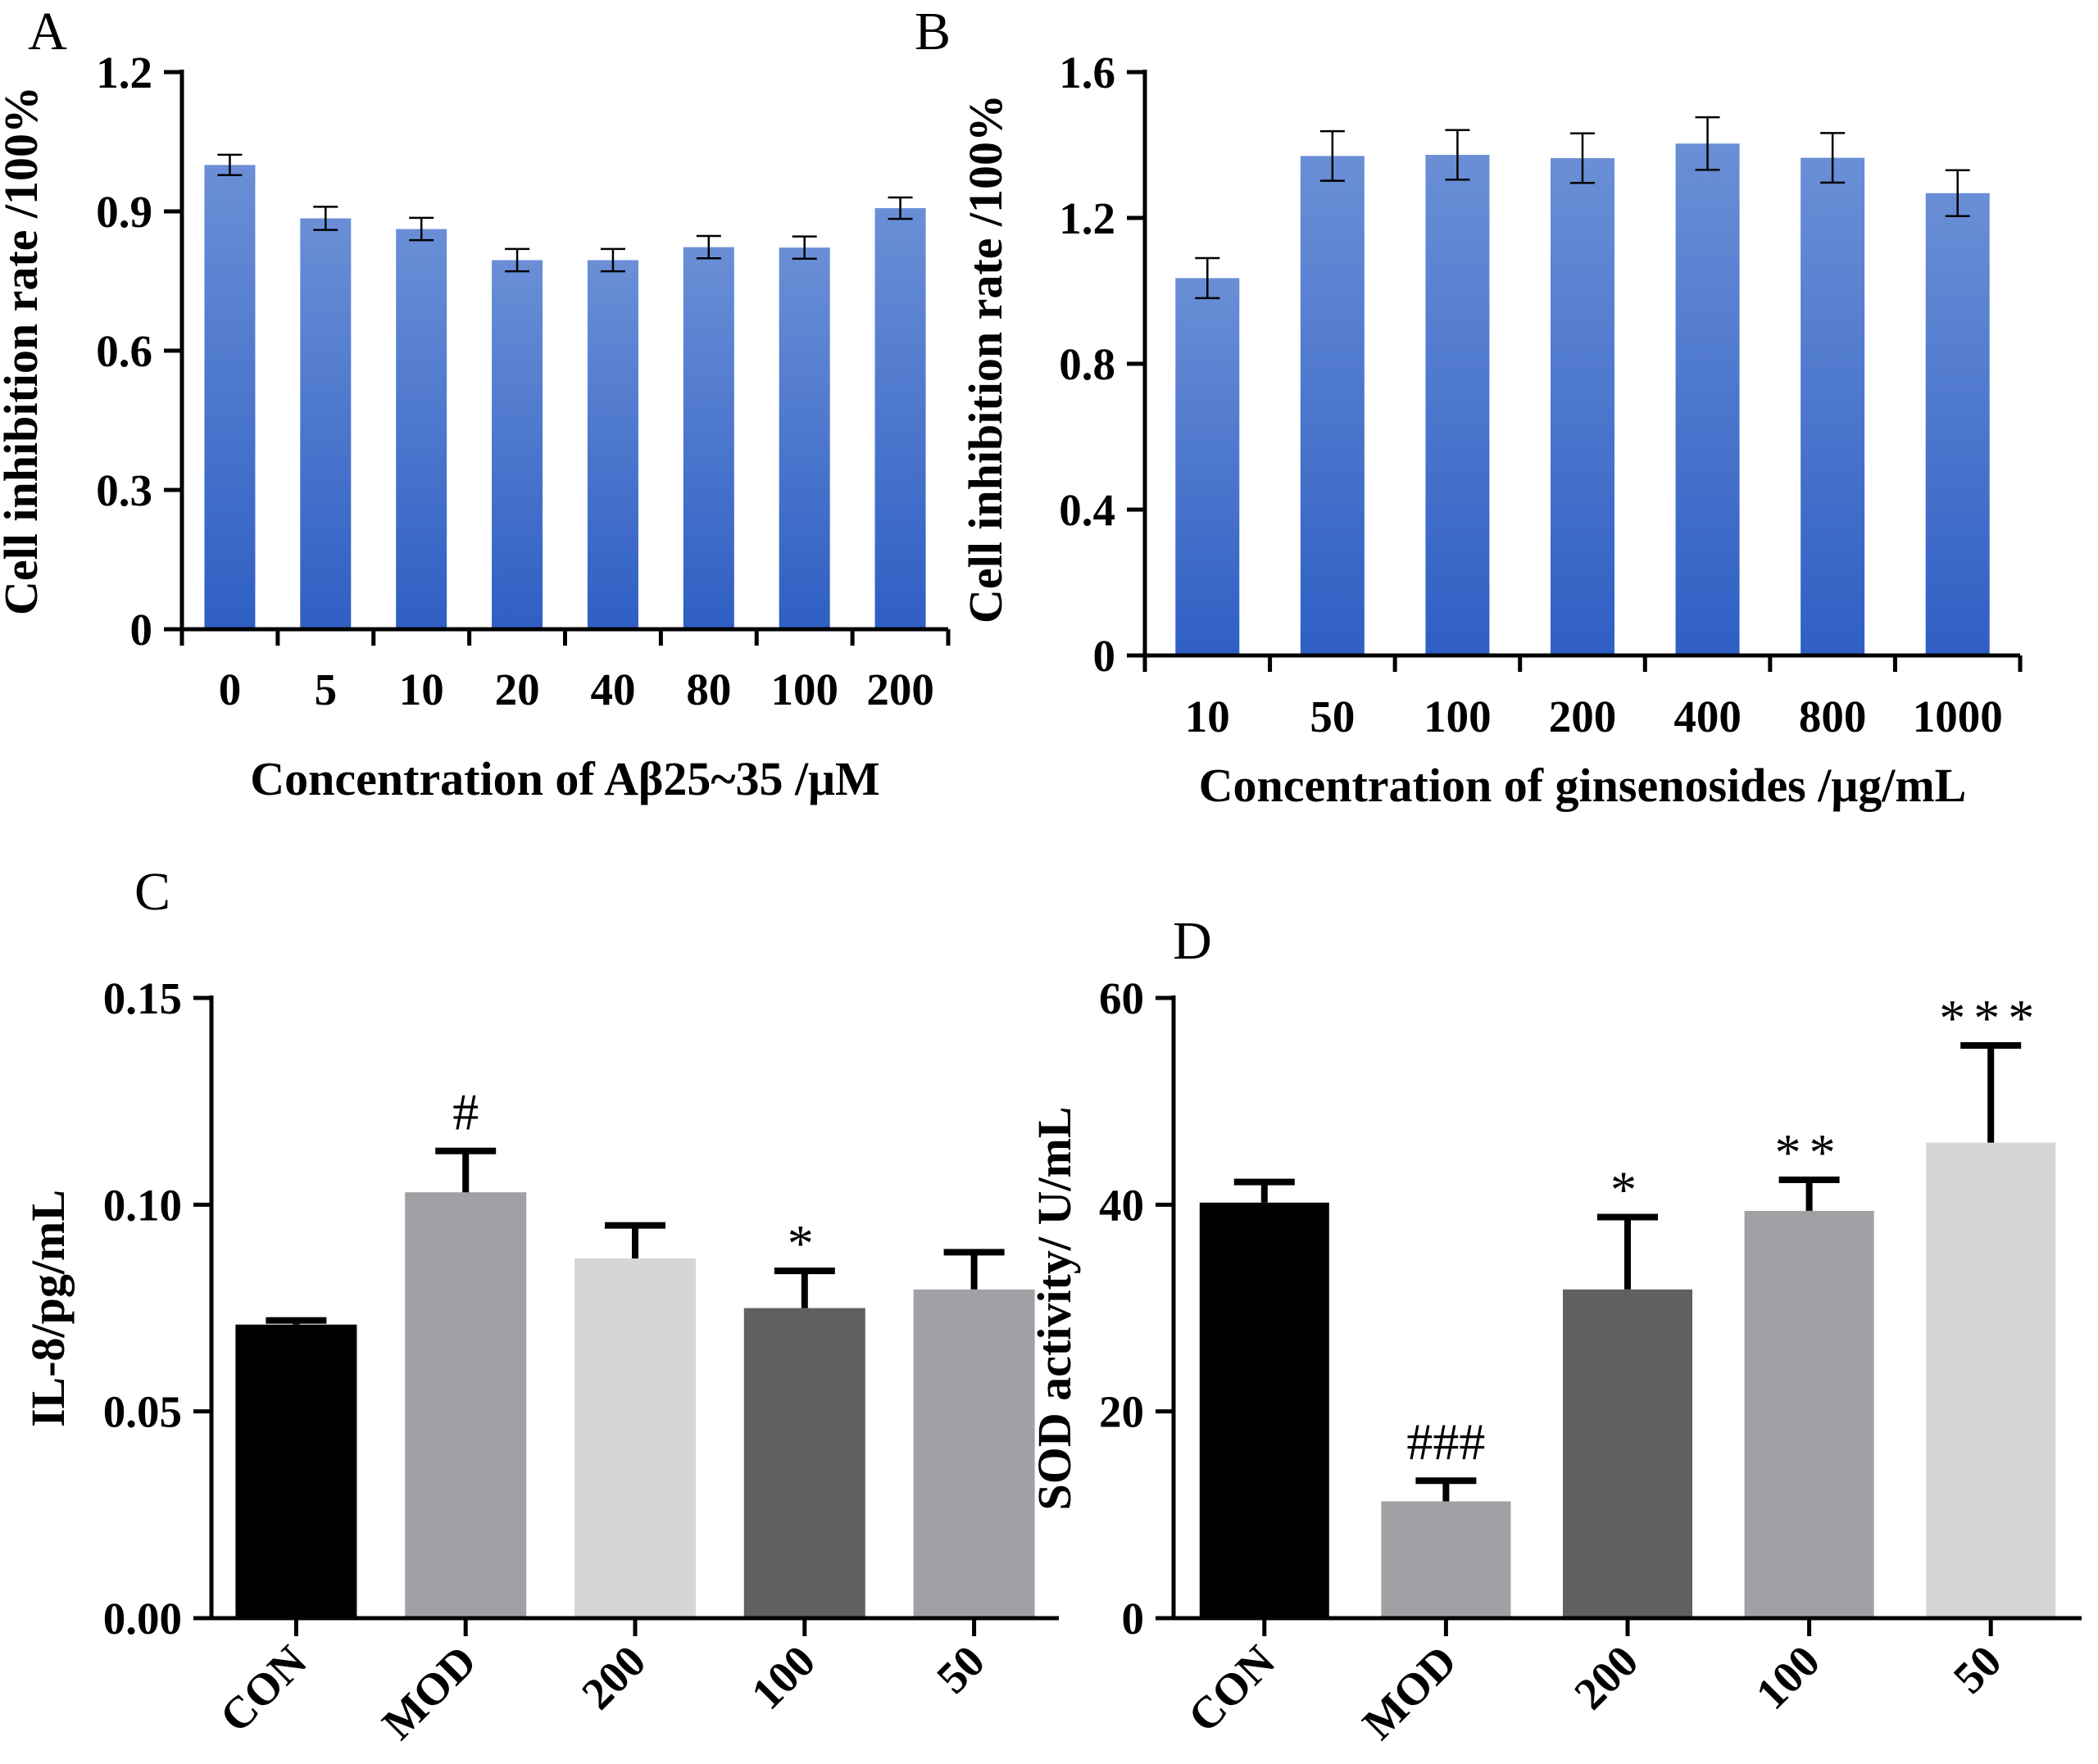 This screenshot has width=2098, height=1764. Describe the element at coordinates (1192, 941) in the screenshot. I see `panel-label: D` at that location.